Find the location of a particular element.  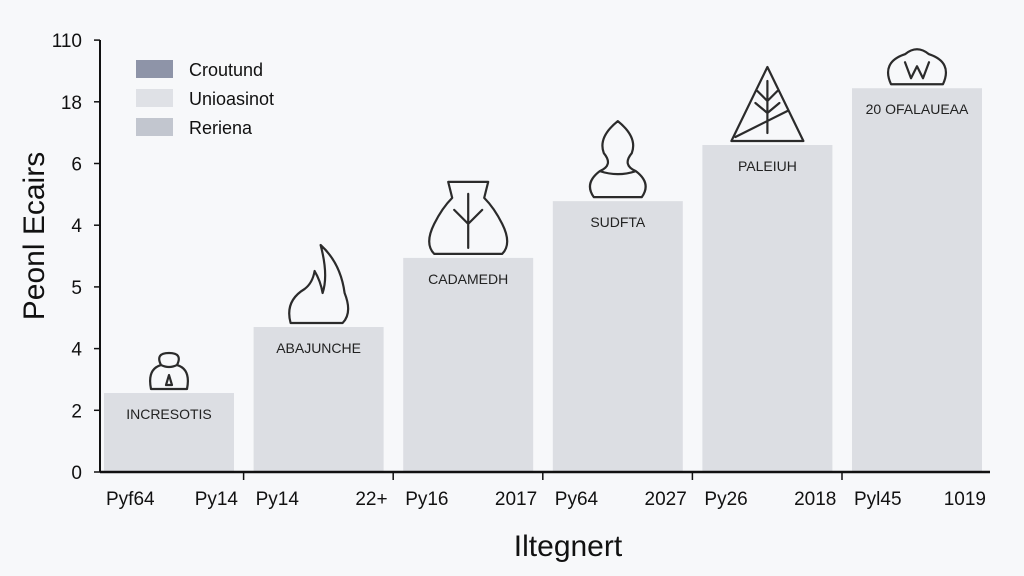

x-tick-label: 2027 is located at coordinates (666, 499).